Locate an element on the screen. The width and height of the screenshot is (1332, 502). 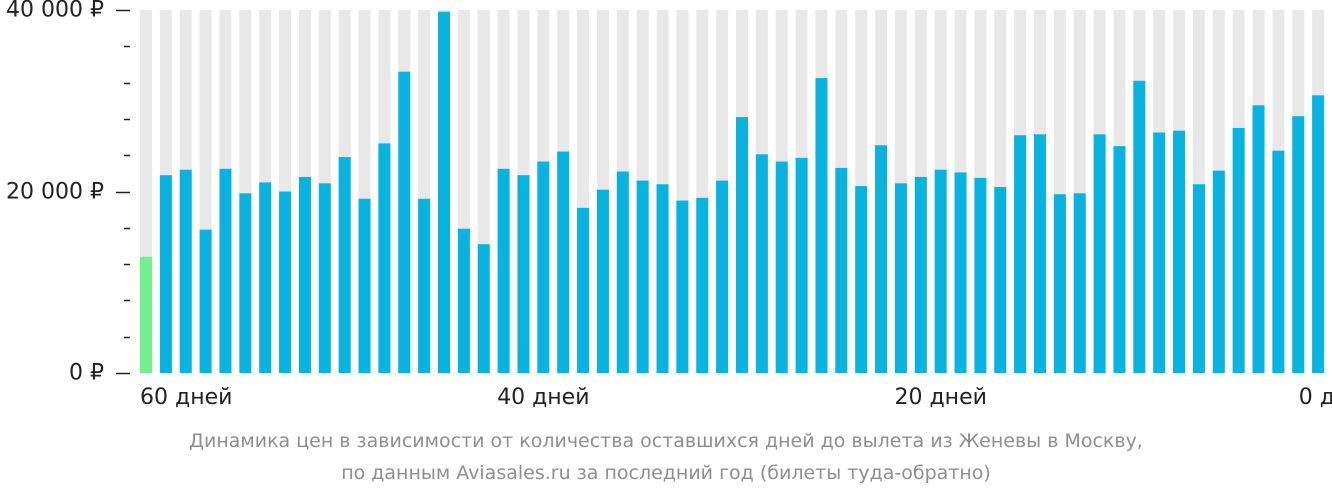
y-tick-label: 0 ₽ is located at coordinates (86, 373).